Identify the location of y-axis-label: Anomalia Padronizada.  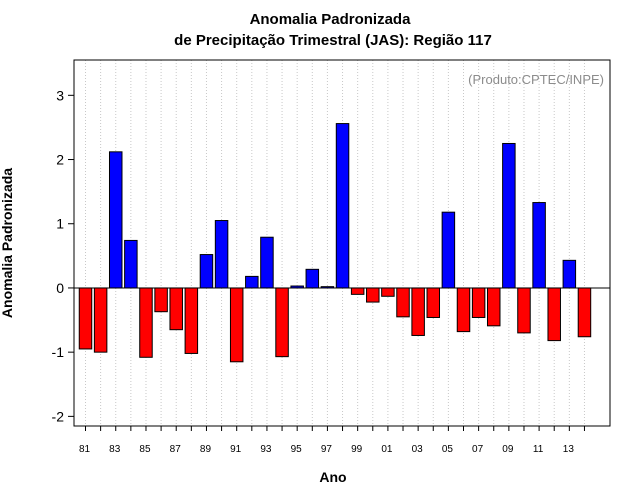
(7, 243).